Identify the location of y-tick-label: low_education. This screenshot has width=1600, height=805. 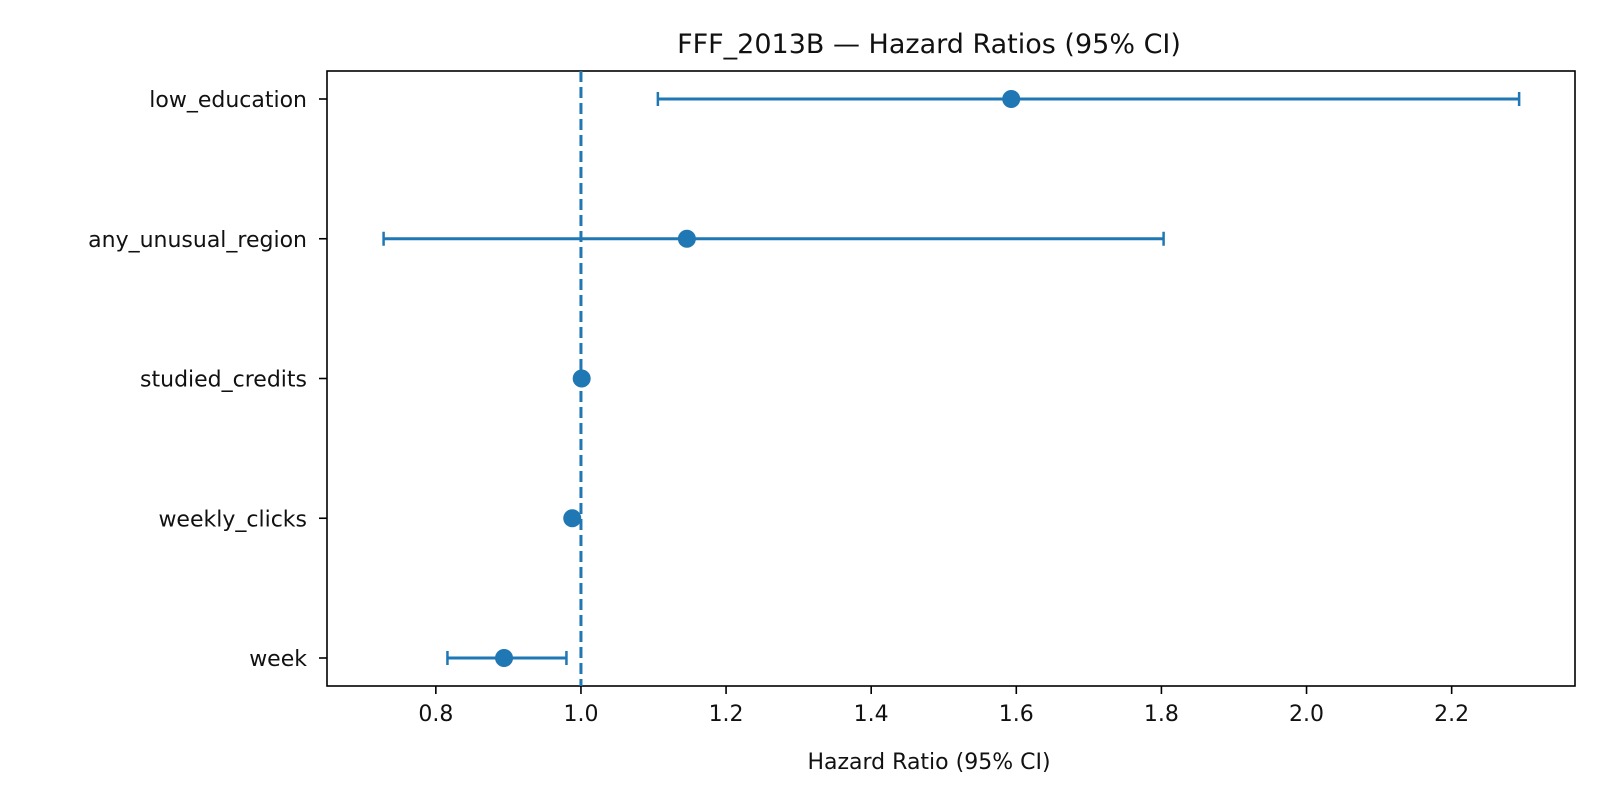
(228, 100).